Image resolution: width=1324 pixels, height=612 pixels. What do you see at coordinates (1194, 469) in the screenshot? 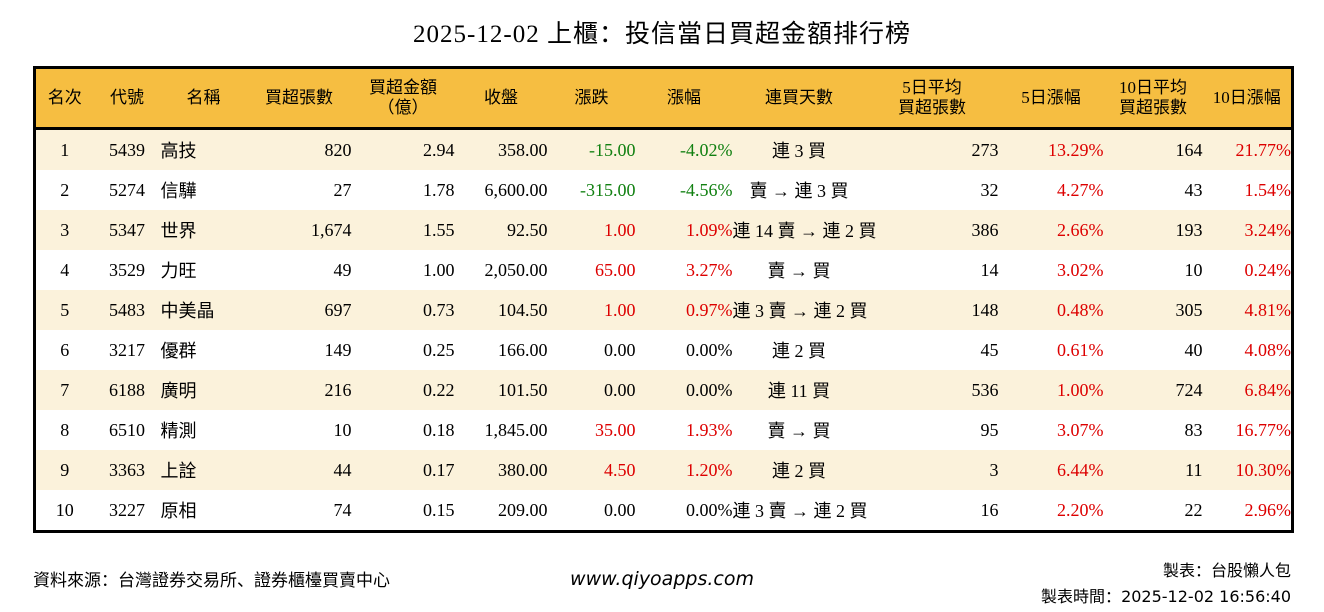
I see `cell-avg10: 11` at bounding box center [1194, 469].